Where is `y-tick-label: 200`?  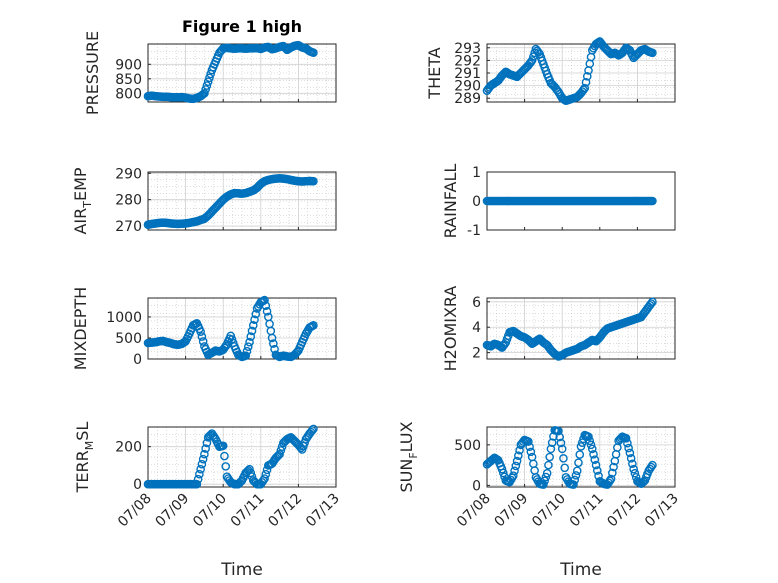 y-tick-label: 200 is located at coordinates (128, 448).